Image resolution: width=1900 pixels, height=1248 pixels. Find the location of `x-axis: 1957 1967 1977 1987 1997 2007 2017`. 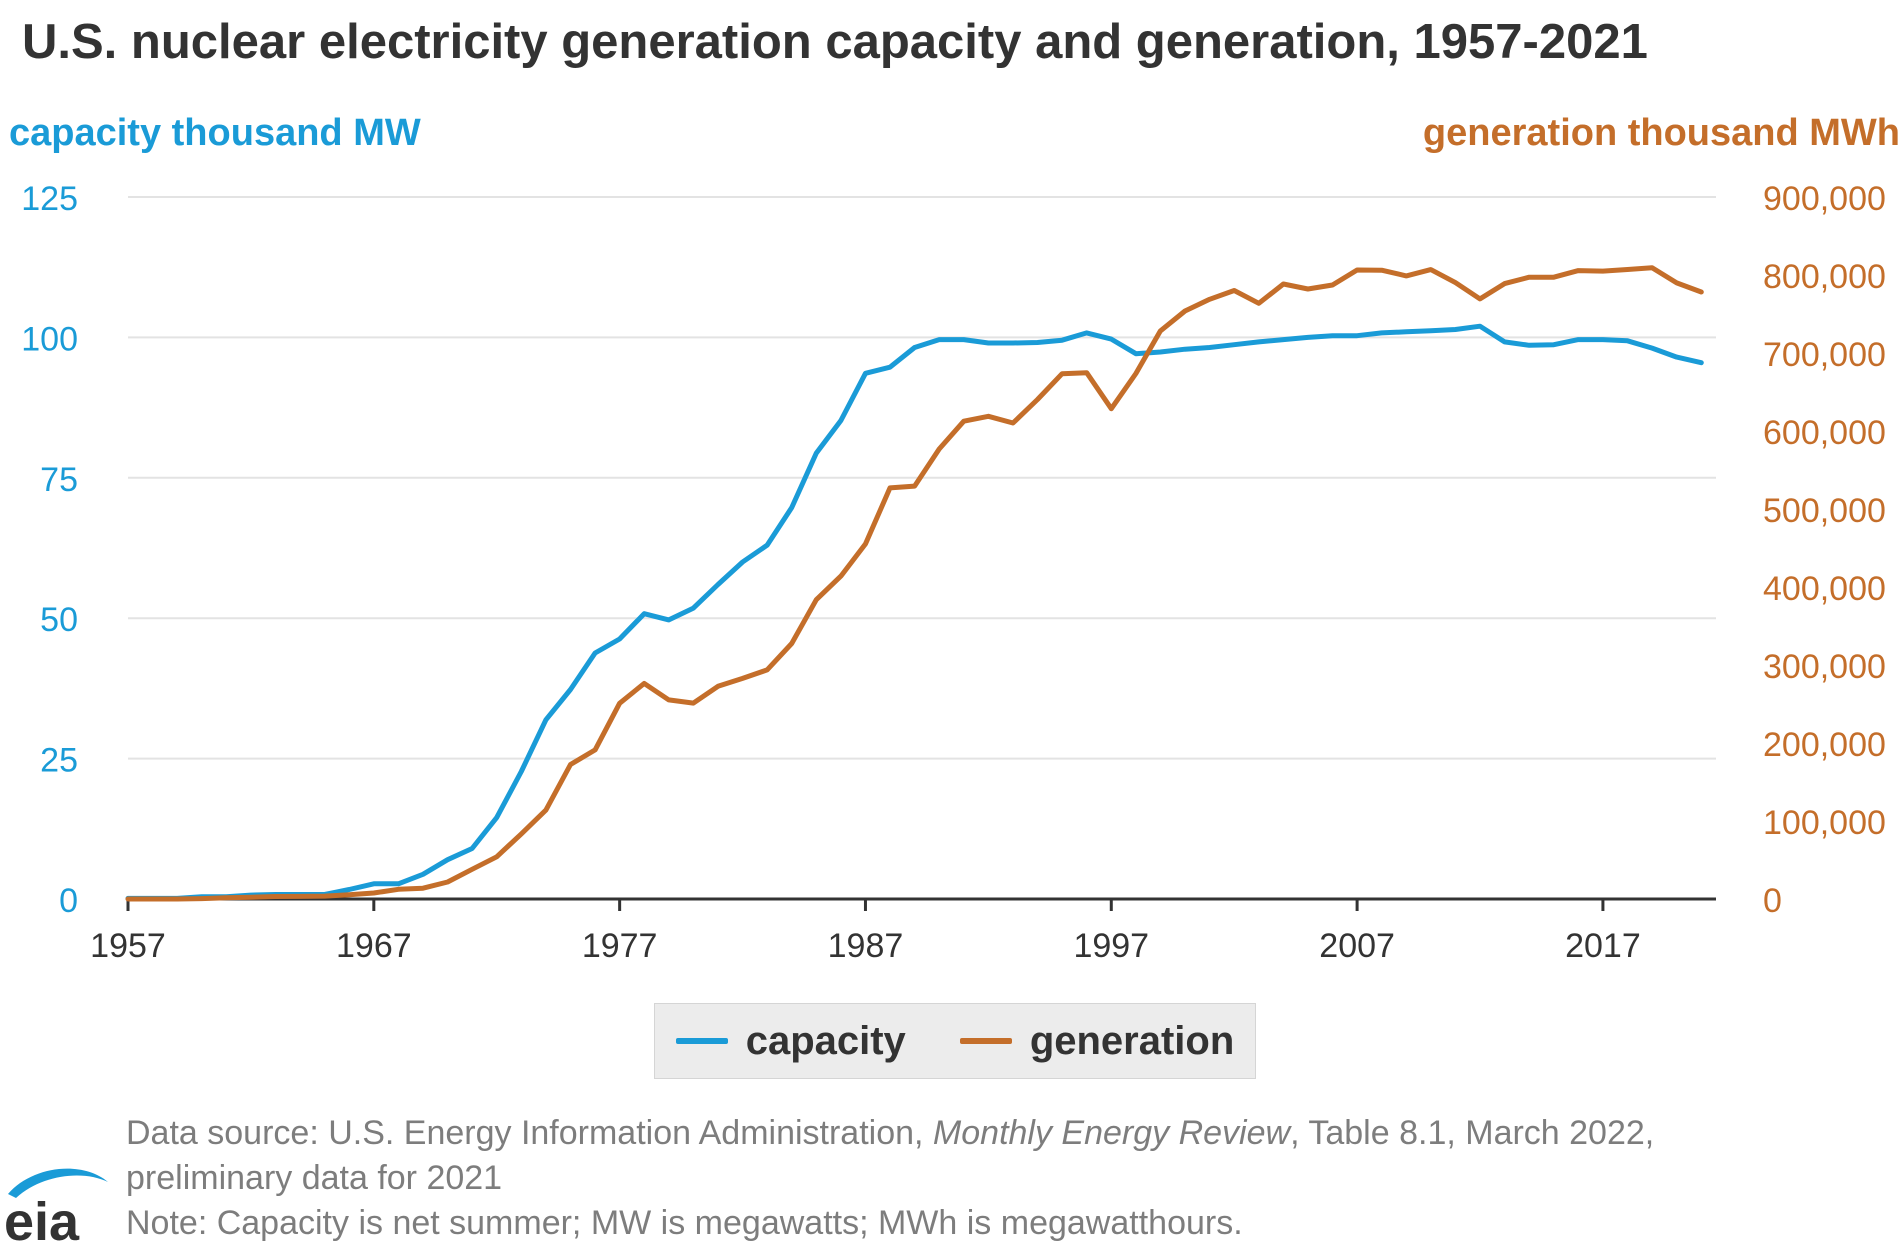

x-axis: 1957 1967 1977 1987 1997 2007 2017 is located at coordinates (903, 931).